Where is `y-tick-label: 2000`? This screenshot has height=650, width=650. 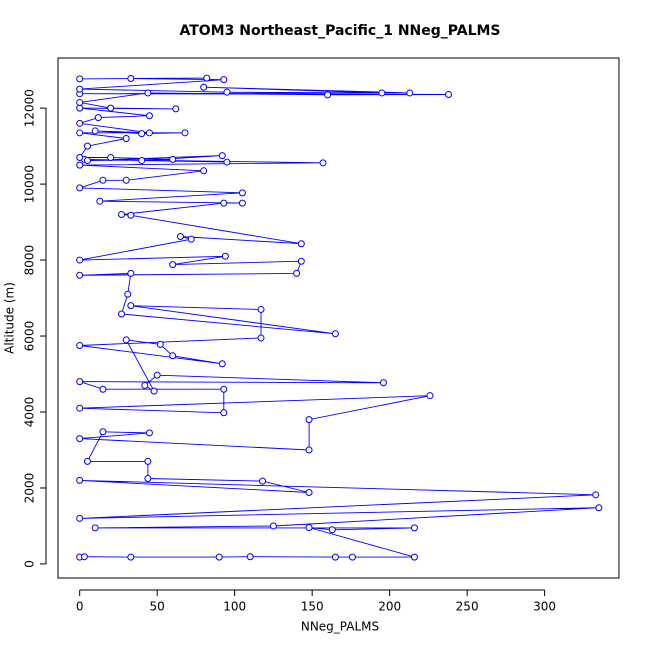
y-tick-label: 2000 is located at coordinates (30, 488).